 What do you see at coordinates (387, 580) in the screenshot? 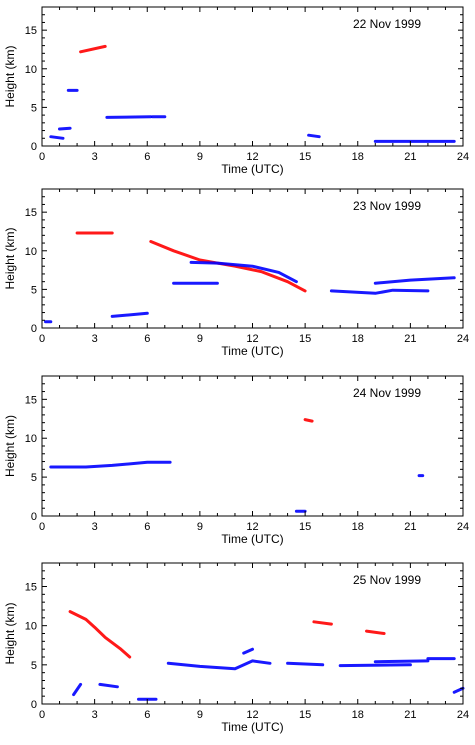
I see `panel-date-title: 25 Nov 1999` at bounding box center [387, 580].